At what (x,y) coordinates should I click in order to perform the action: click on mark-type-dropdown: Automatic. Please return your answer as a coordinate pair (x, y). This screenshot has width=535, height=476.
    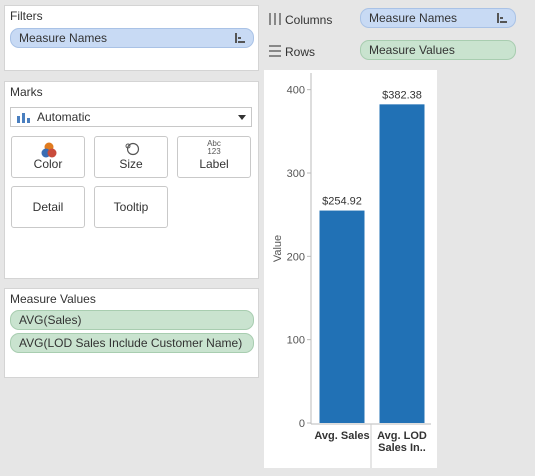
    Looking at the image, I should click on (131, 117).